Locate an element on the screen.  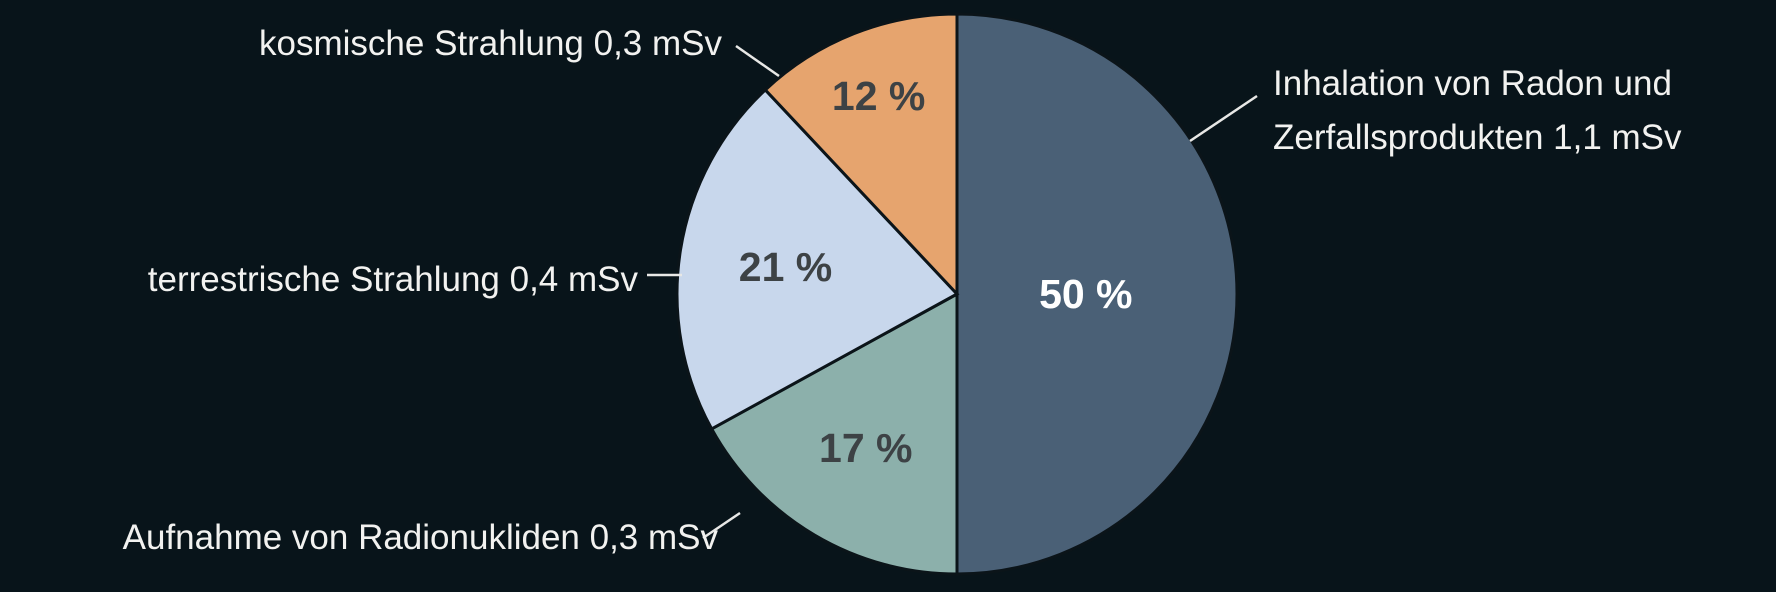
percent-label-4: 12 % is located at coordinates (878, 96).